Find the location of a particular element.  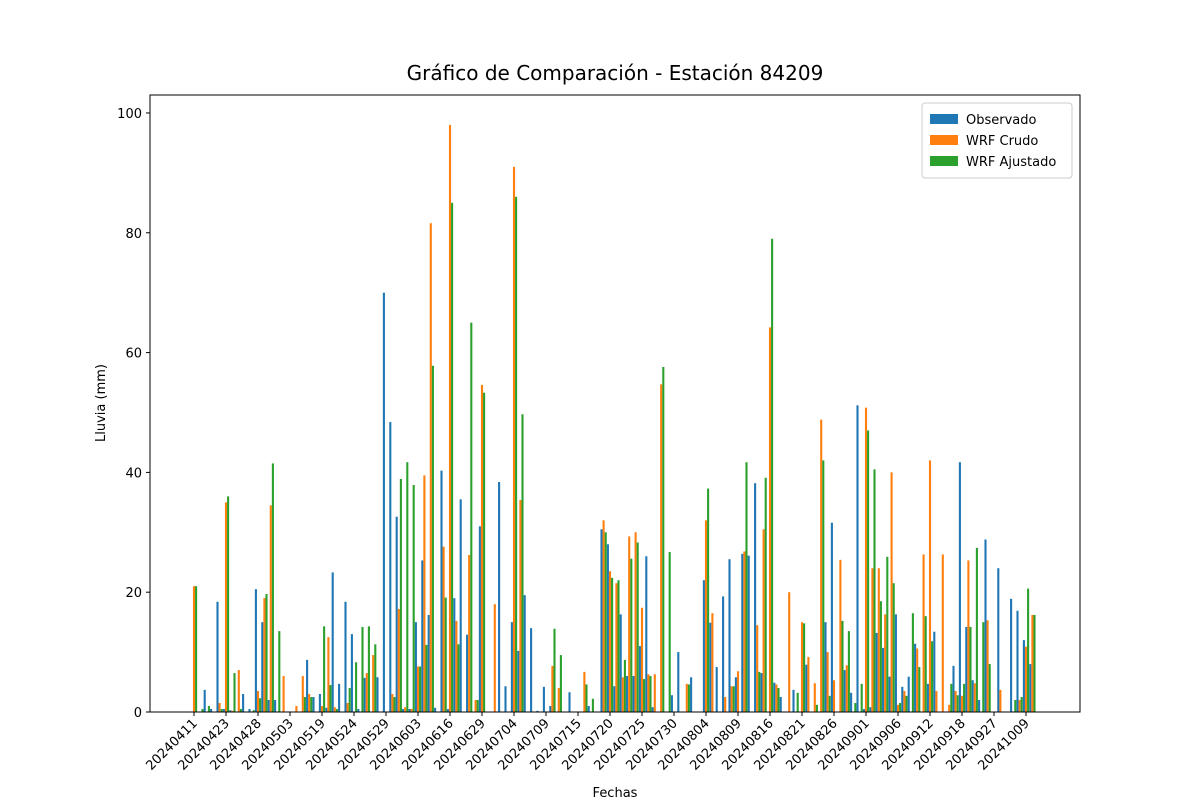

y-tick-label: 0 is located at coordinates (138, 713).